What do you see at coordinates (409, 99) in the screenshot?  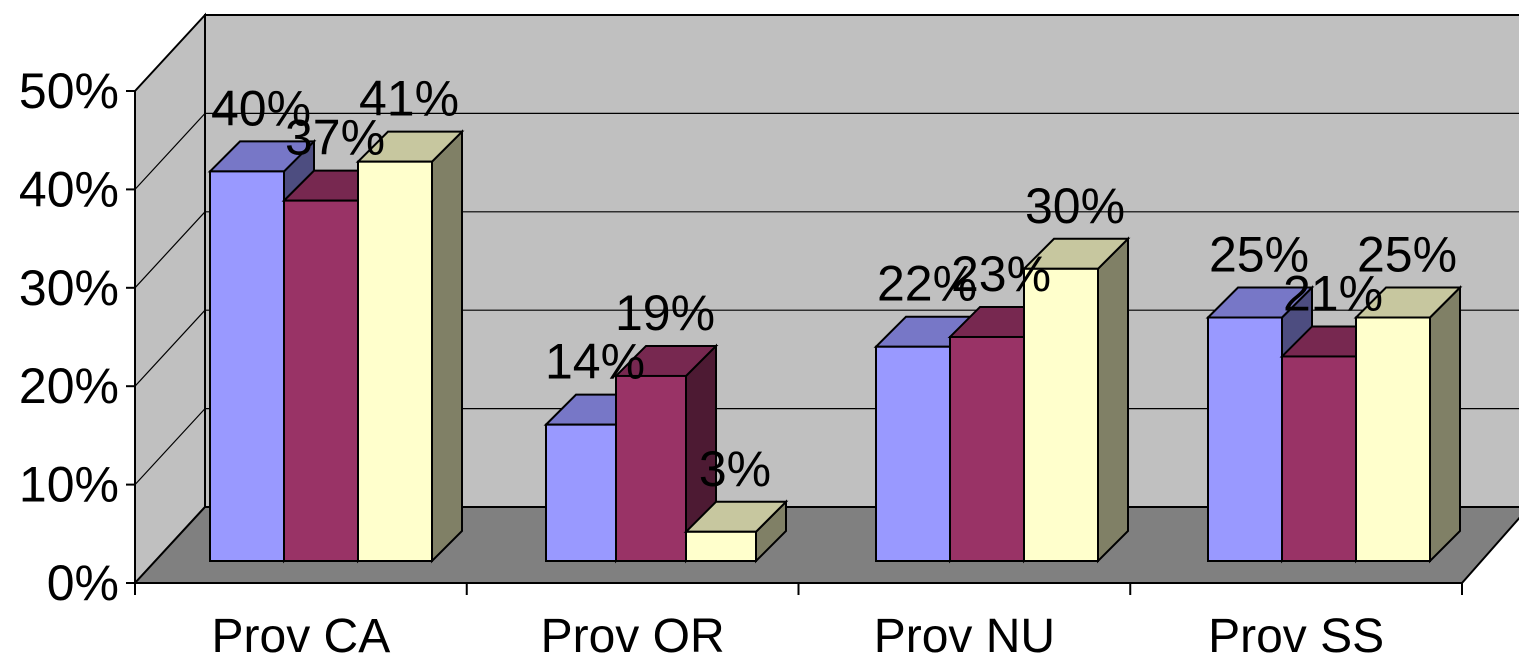 I see `data-label: 41%` at bounding box center [409, 99].